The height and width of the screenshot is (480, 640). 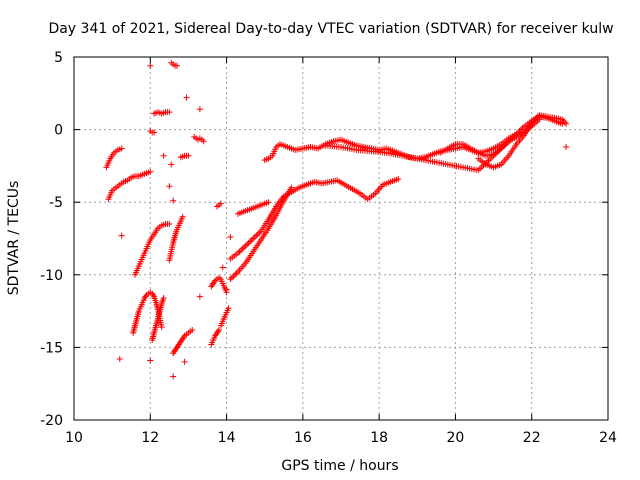 What do you see at coordinates (227, 438) in the screenshot?
I see `x-tick-label: 14` at bounding box center [227, 438].